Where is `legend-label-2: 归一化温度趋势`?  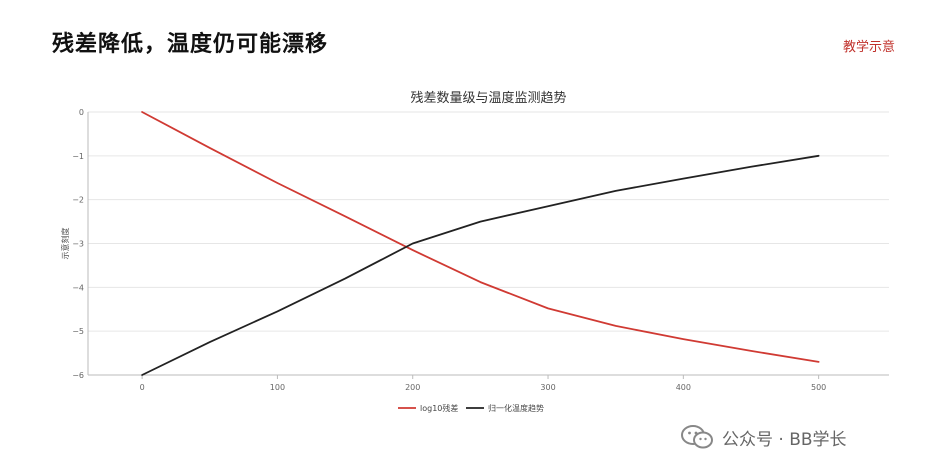 legend-label-2: 归一化温度趋势 is located at coordinates (516, 408).